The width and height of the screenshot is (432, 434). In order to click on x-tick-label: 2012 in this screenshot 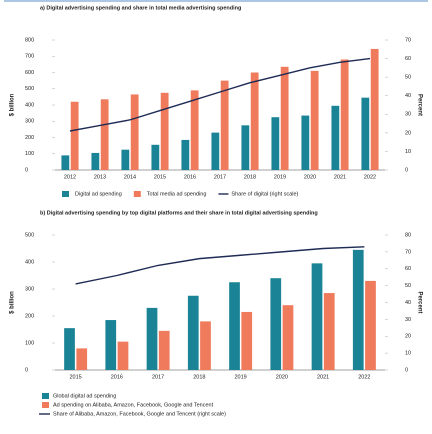, I will do `click(70, 177)`.